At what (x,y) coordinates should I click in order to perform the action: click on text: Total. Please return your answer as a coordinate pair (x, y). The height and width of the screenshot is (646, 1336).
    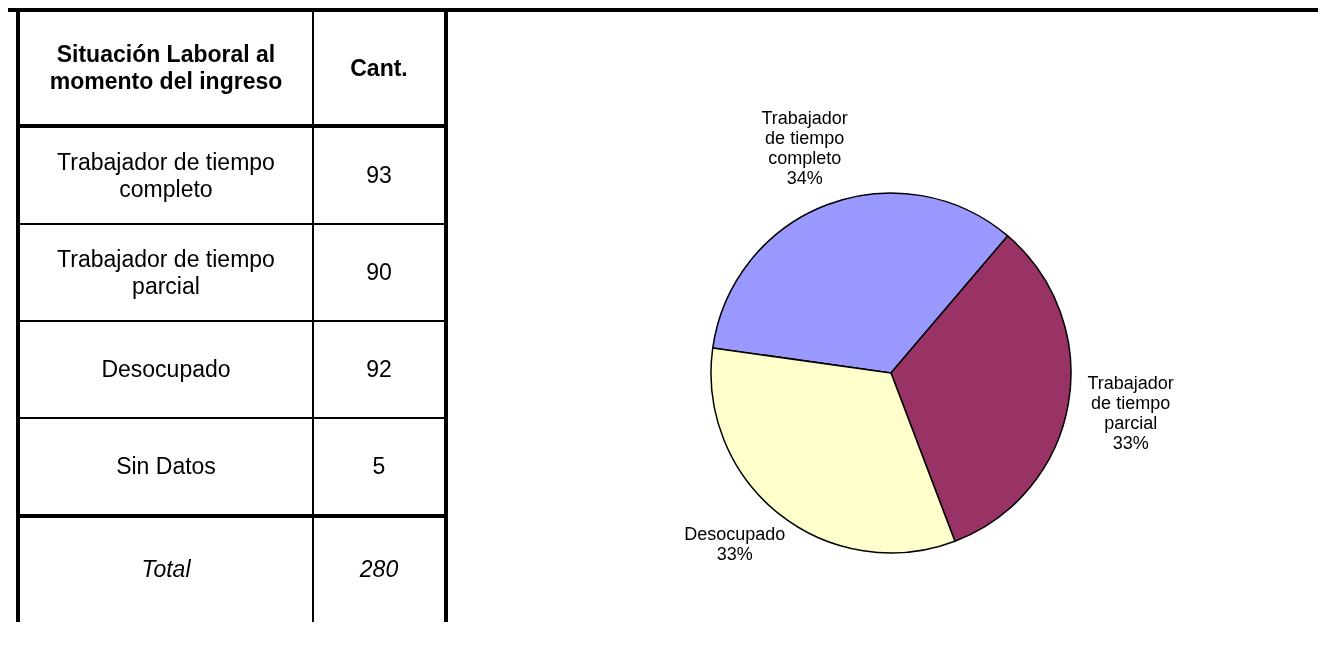
    Looking at the image, I should click on (165, 568).